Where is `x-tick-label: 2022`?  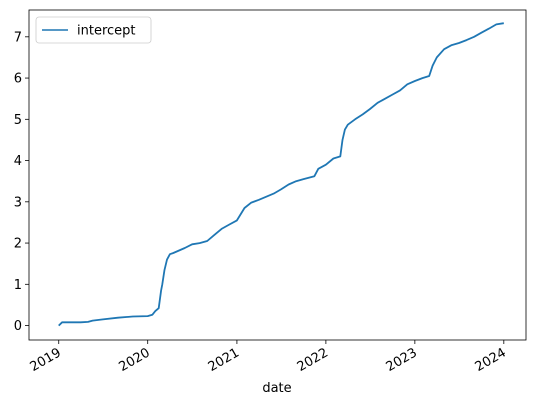 x-tick-label: 2022 is located at coordinates (313, 360).